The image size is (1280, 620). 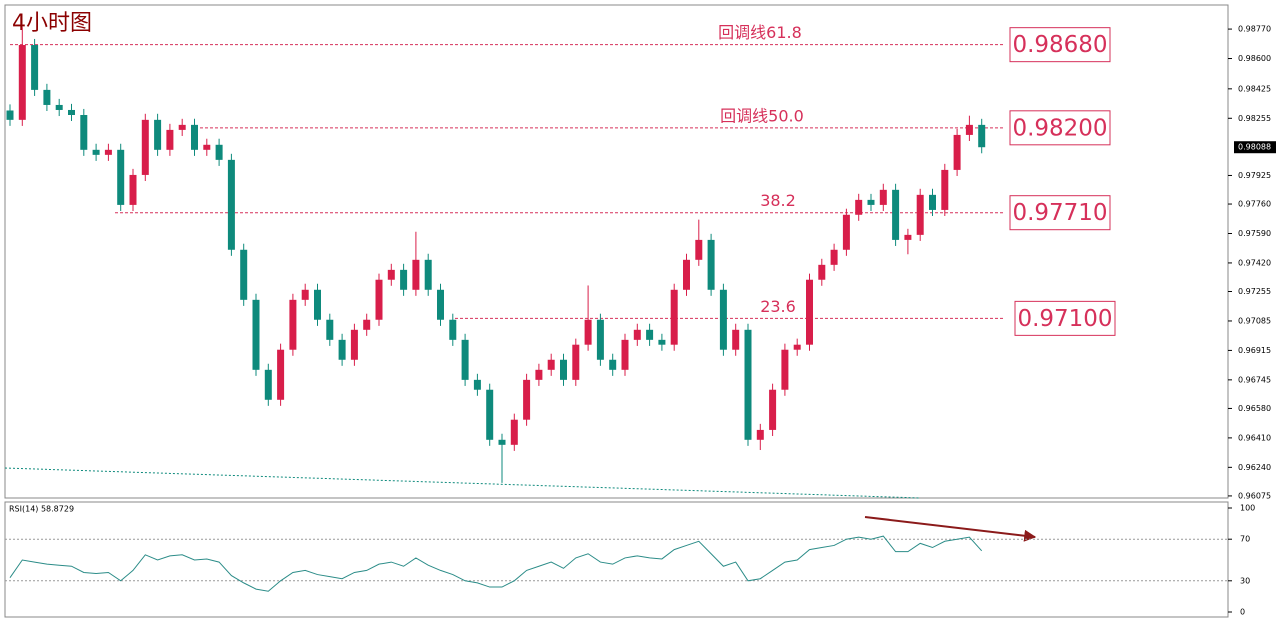 What do you see at coordinates (1254, 233) in the screenshot?
I see `y-tick-label: 0.97590` at bounding box center [1254, 233].